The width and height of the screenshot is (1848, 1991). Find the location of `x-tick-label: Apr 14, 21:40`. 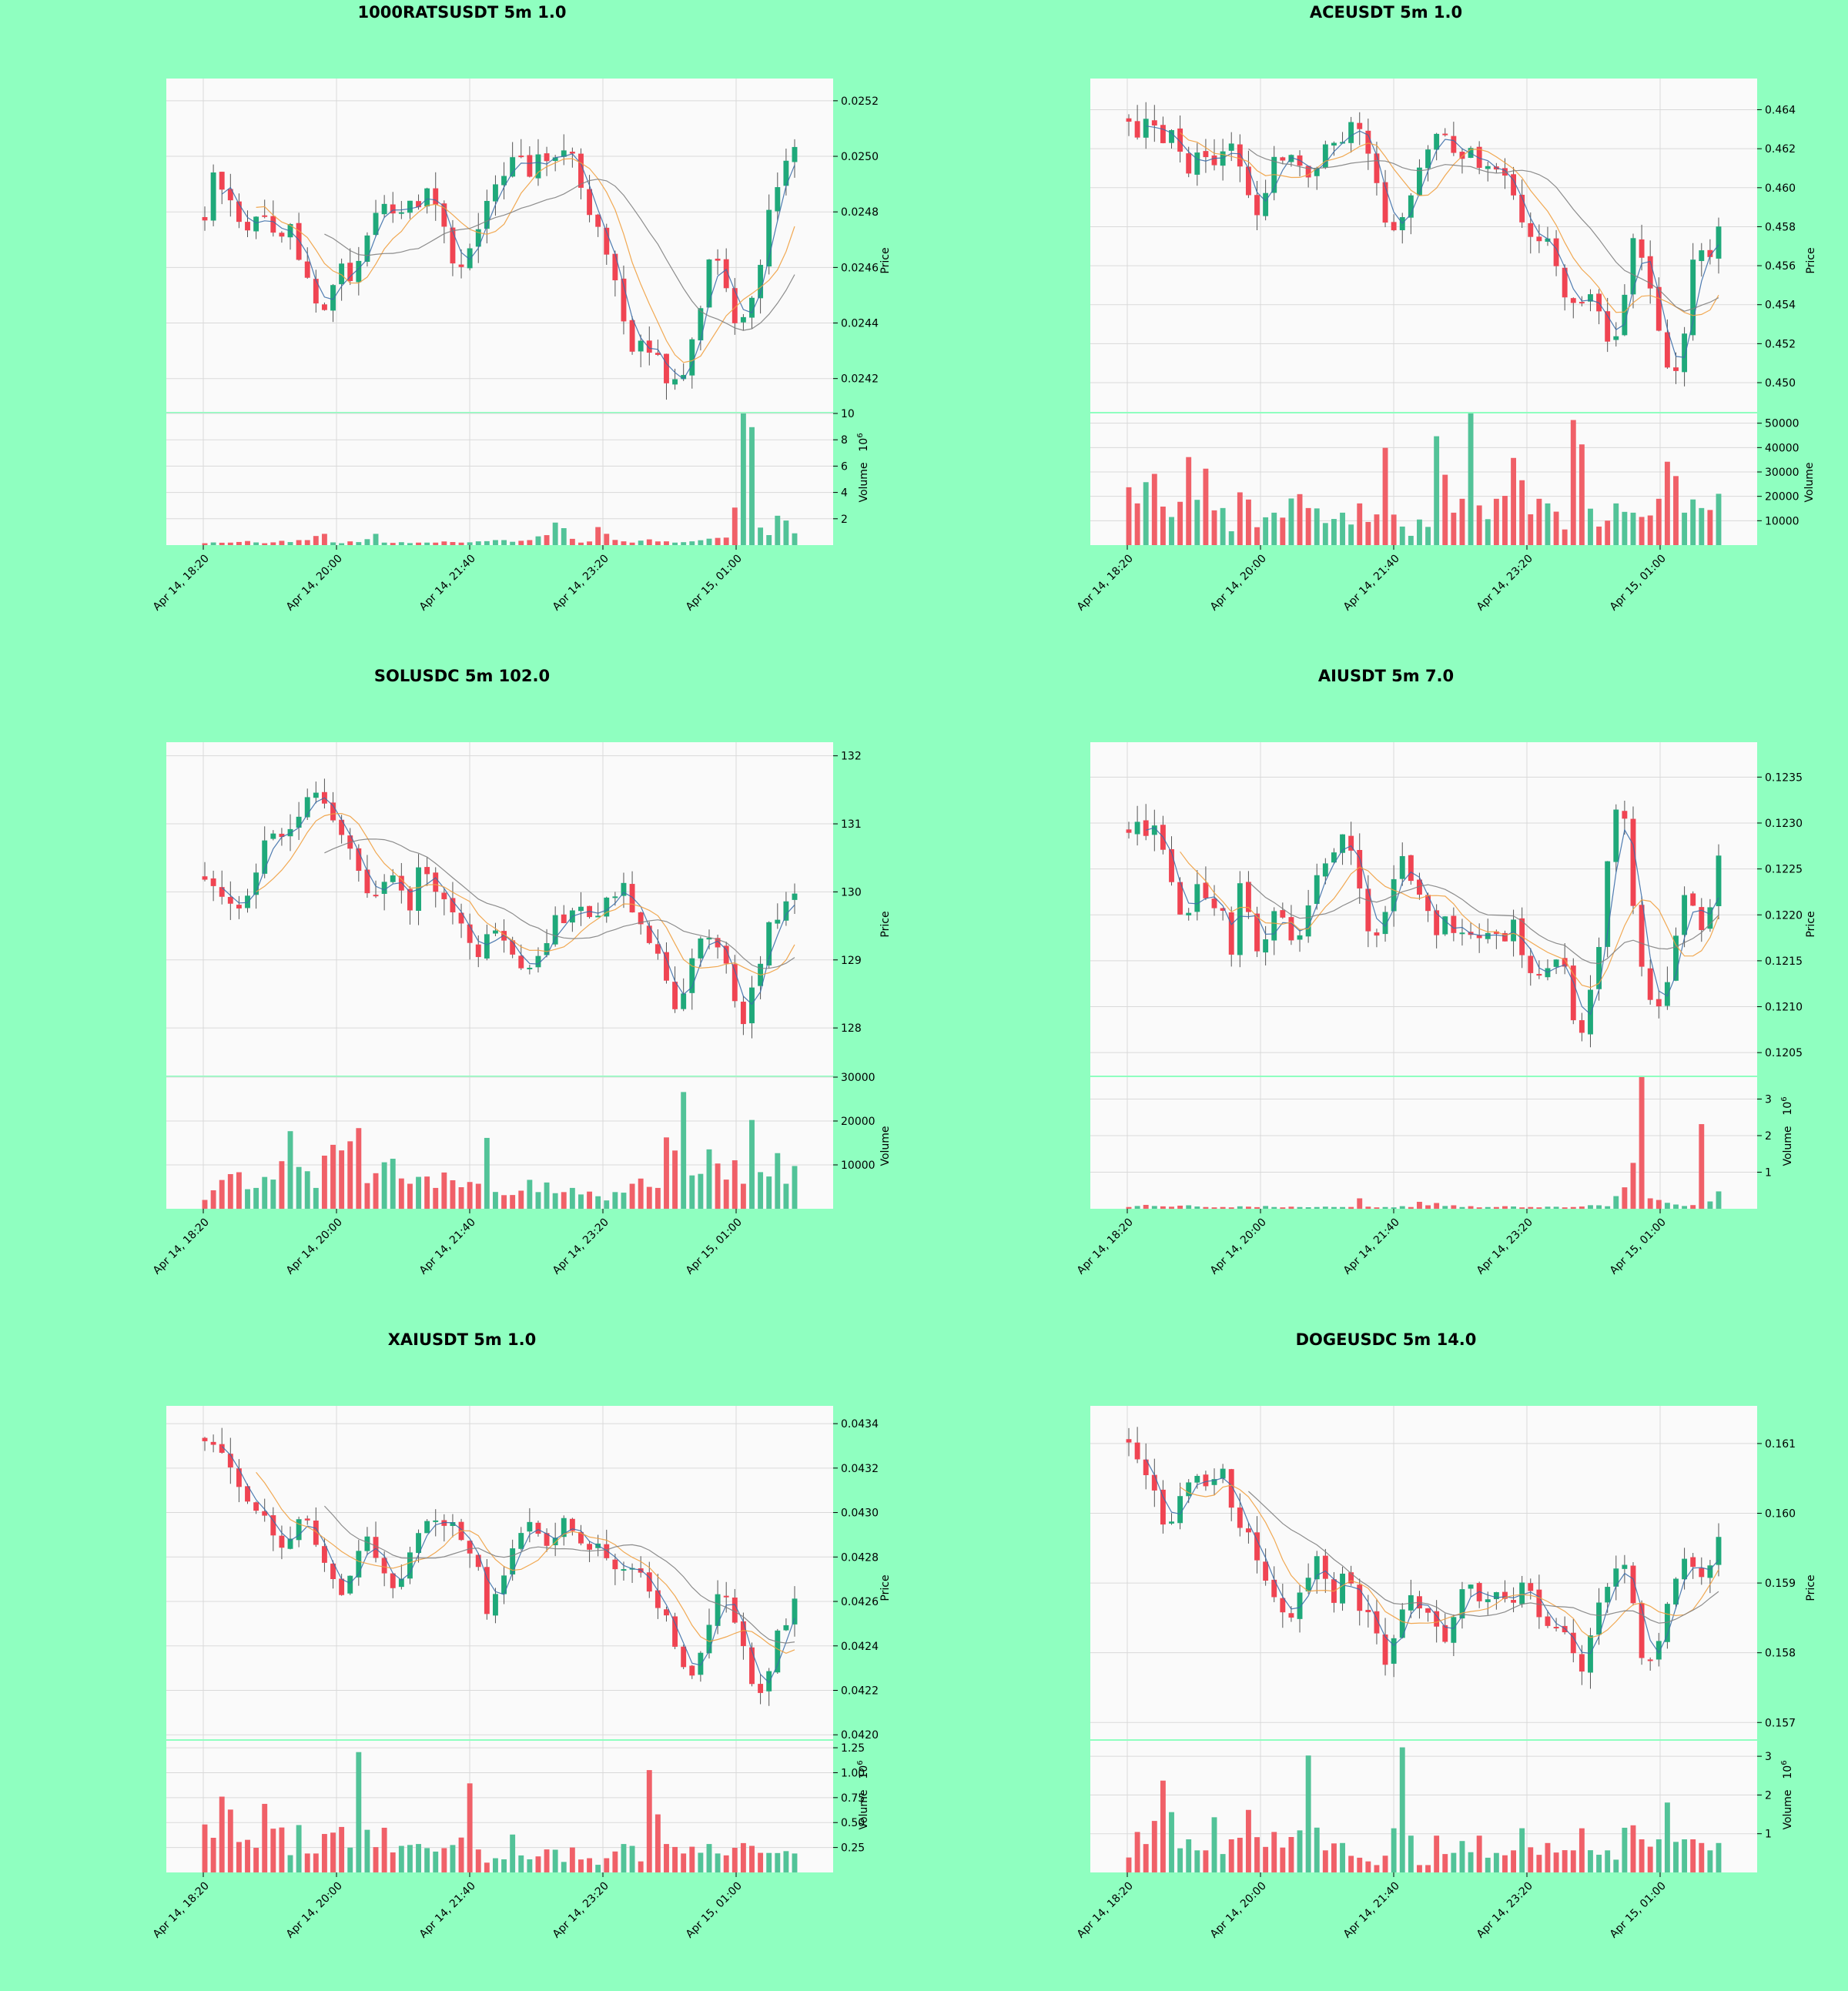

x-tick-label: Apr 14, 21:40 is located at coordinates (1371, 583).